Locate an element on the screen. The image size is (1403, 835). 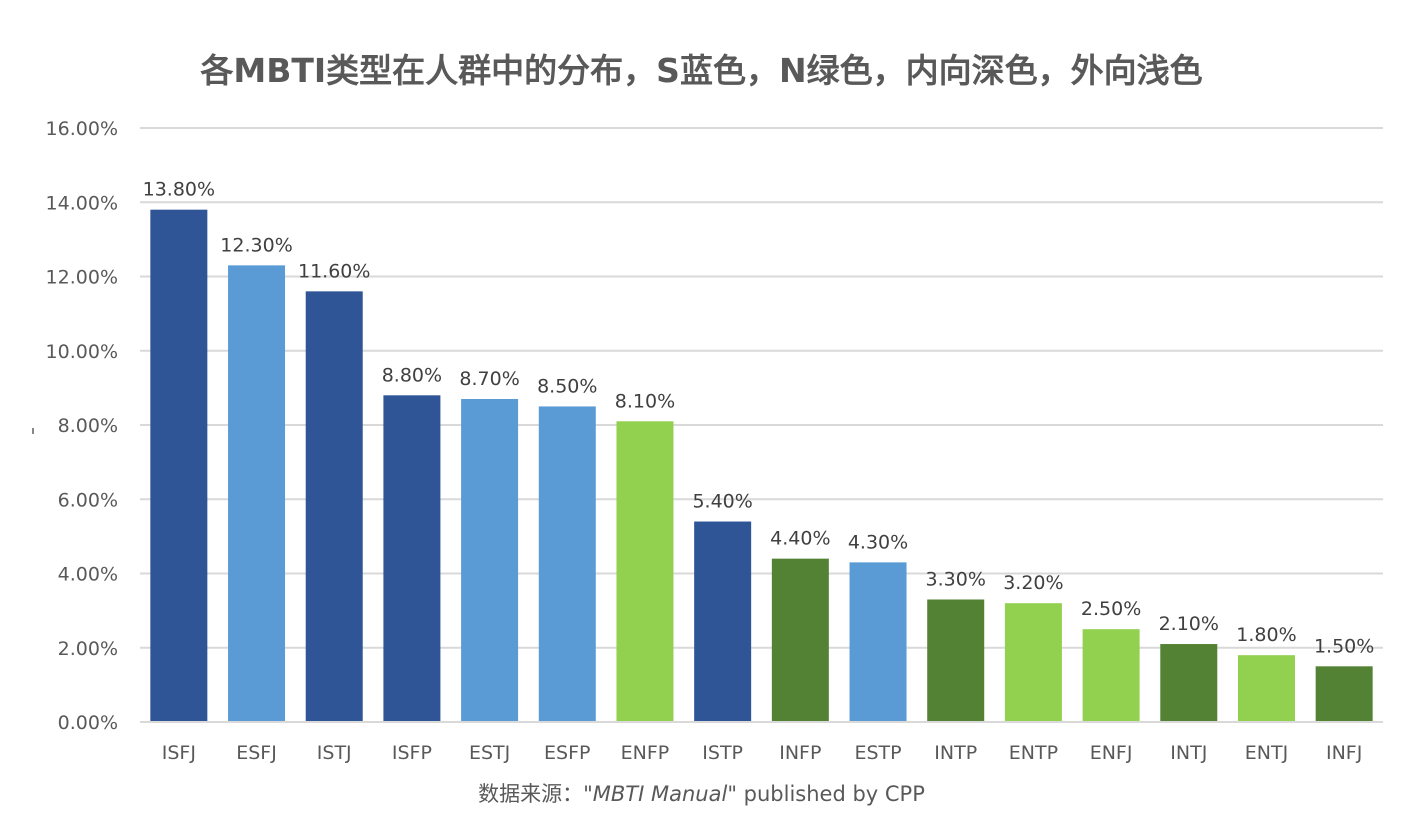
x-tick-label: INTP is located at coordinates (955, 753).